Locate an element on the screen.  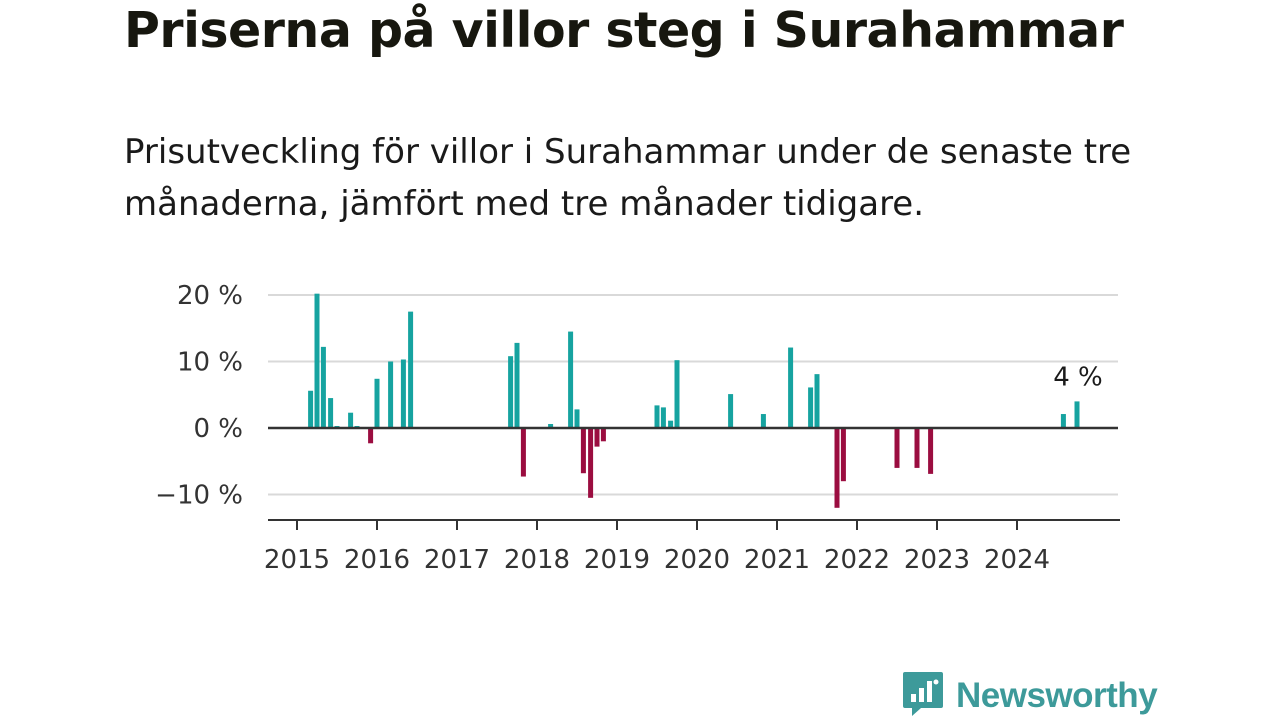
y-tick-label: 10 % is located at coordinates (210, 363).